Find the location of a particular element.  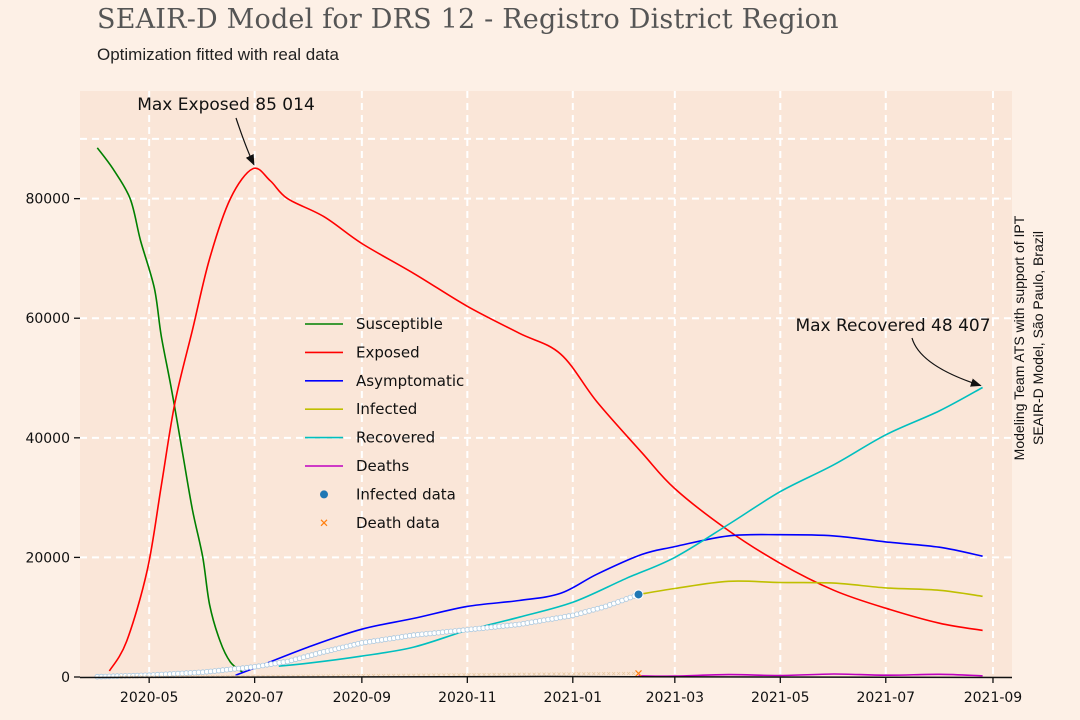

series-infected-data is located at coordinates (369, 634).